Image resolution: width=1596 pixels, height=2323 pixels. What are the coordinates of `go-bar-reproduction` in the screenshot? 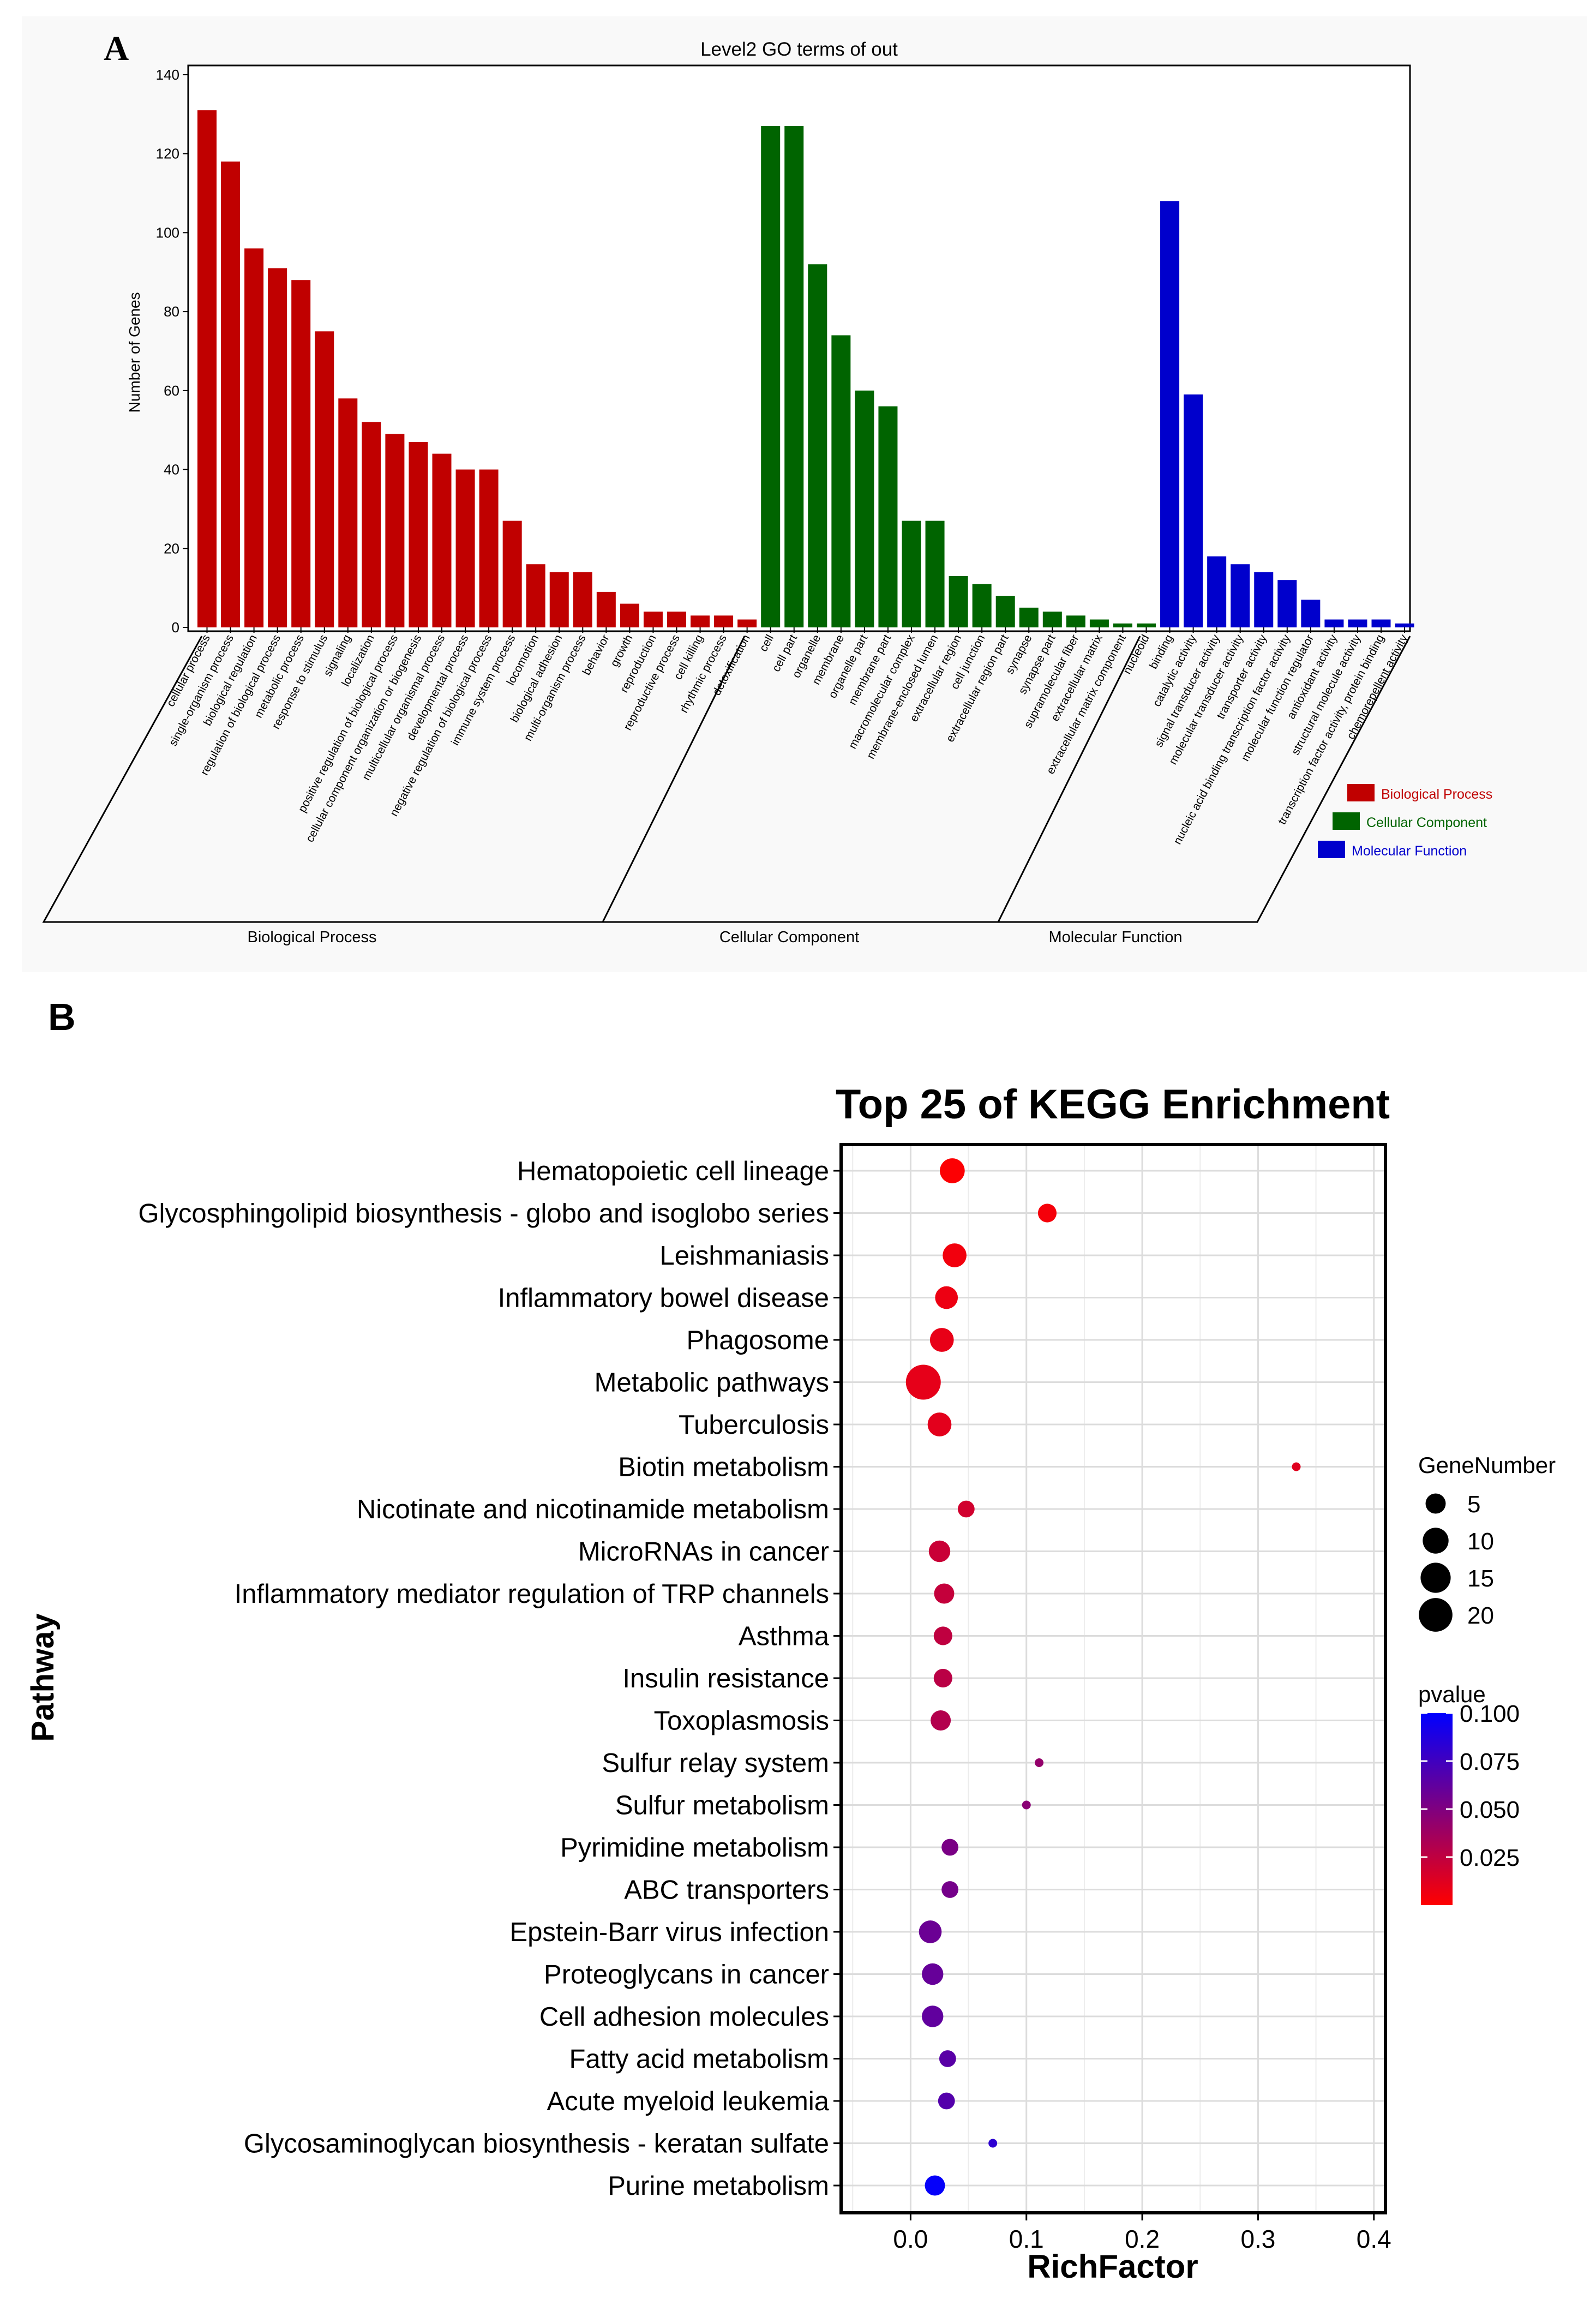 It's located at (653, 619).